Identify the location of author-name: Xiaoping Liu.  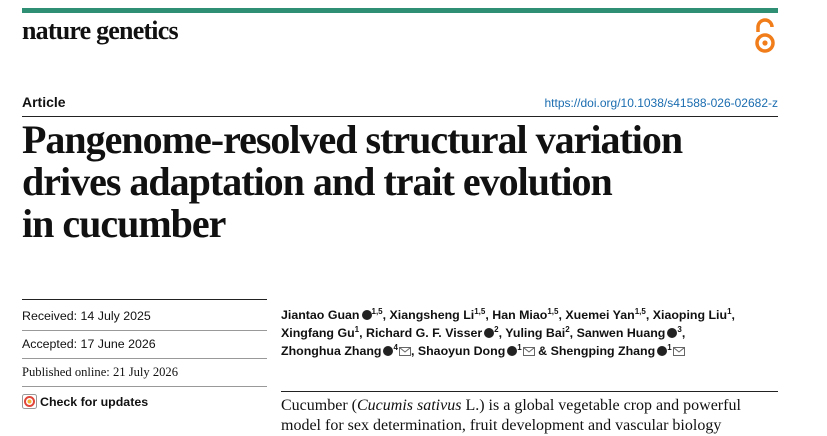
(690, 315).